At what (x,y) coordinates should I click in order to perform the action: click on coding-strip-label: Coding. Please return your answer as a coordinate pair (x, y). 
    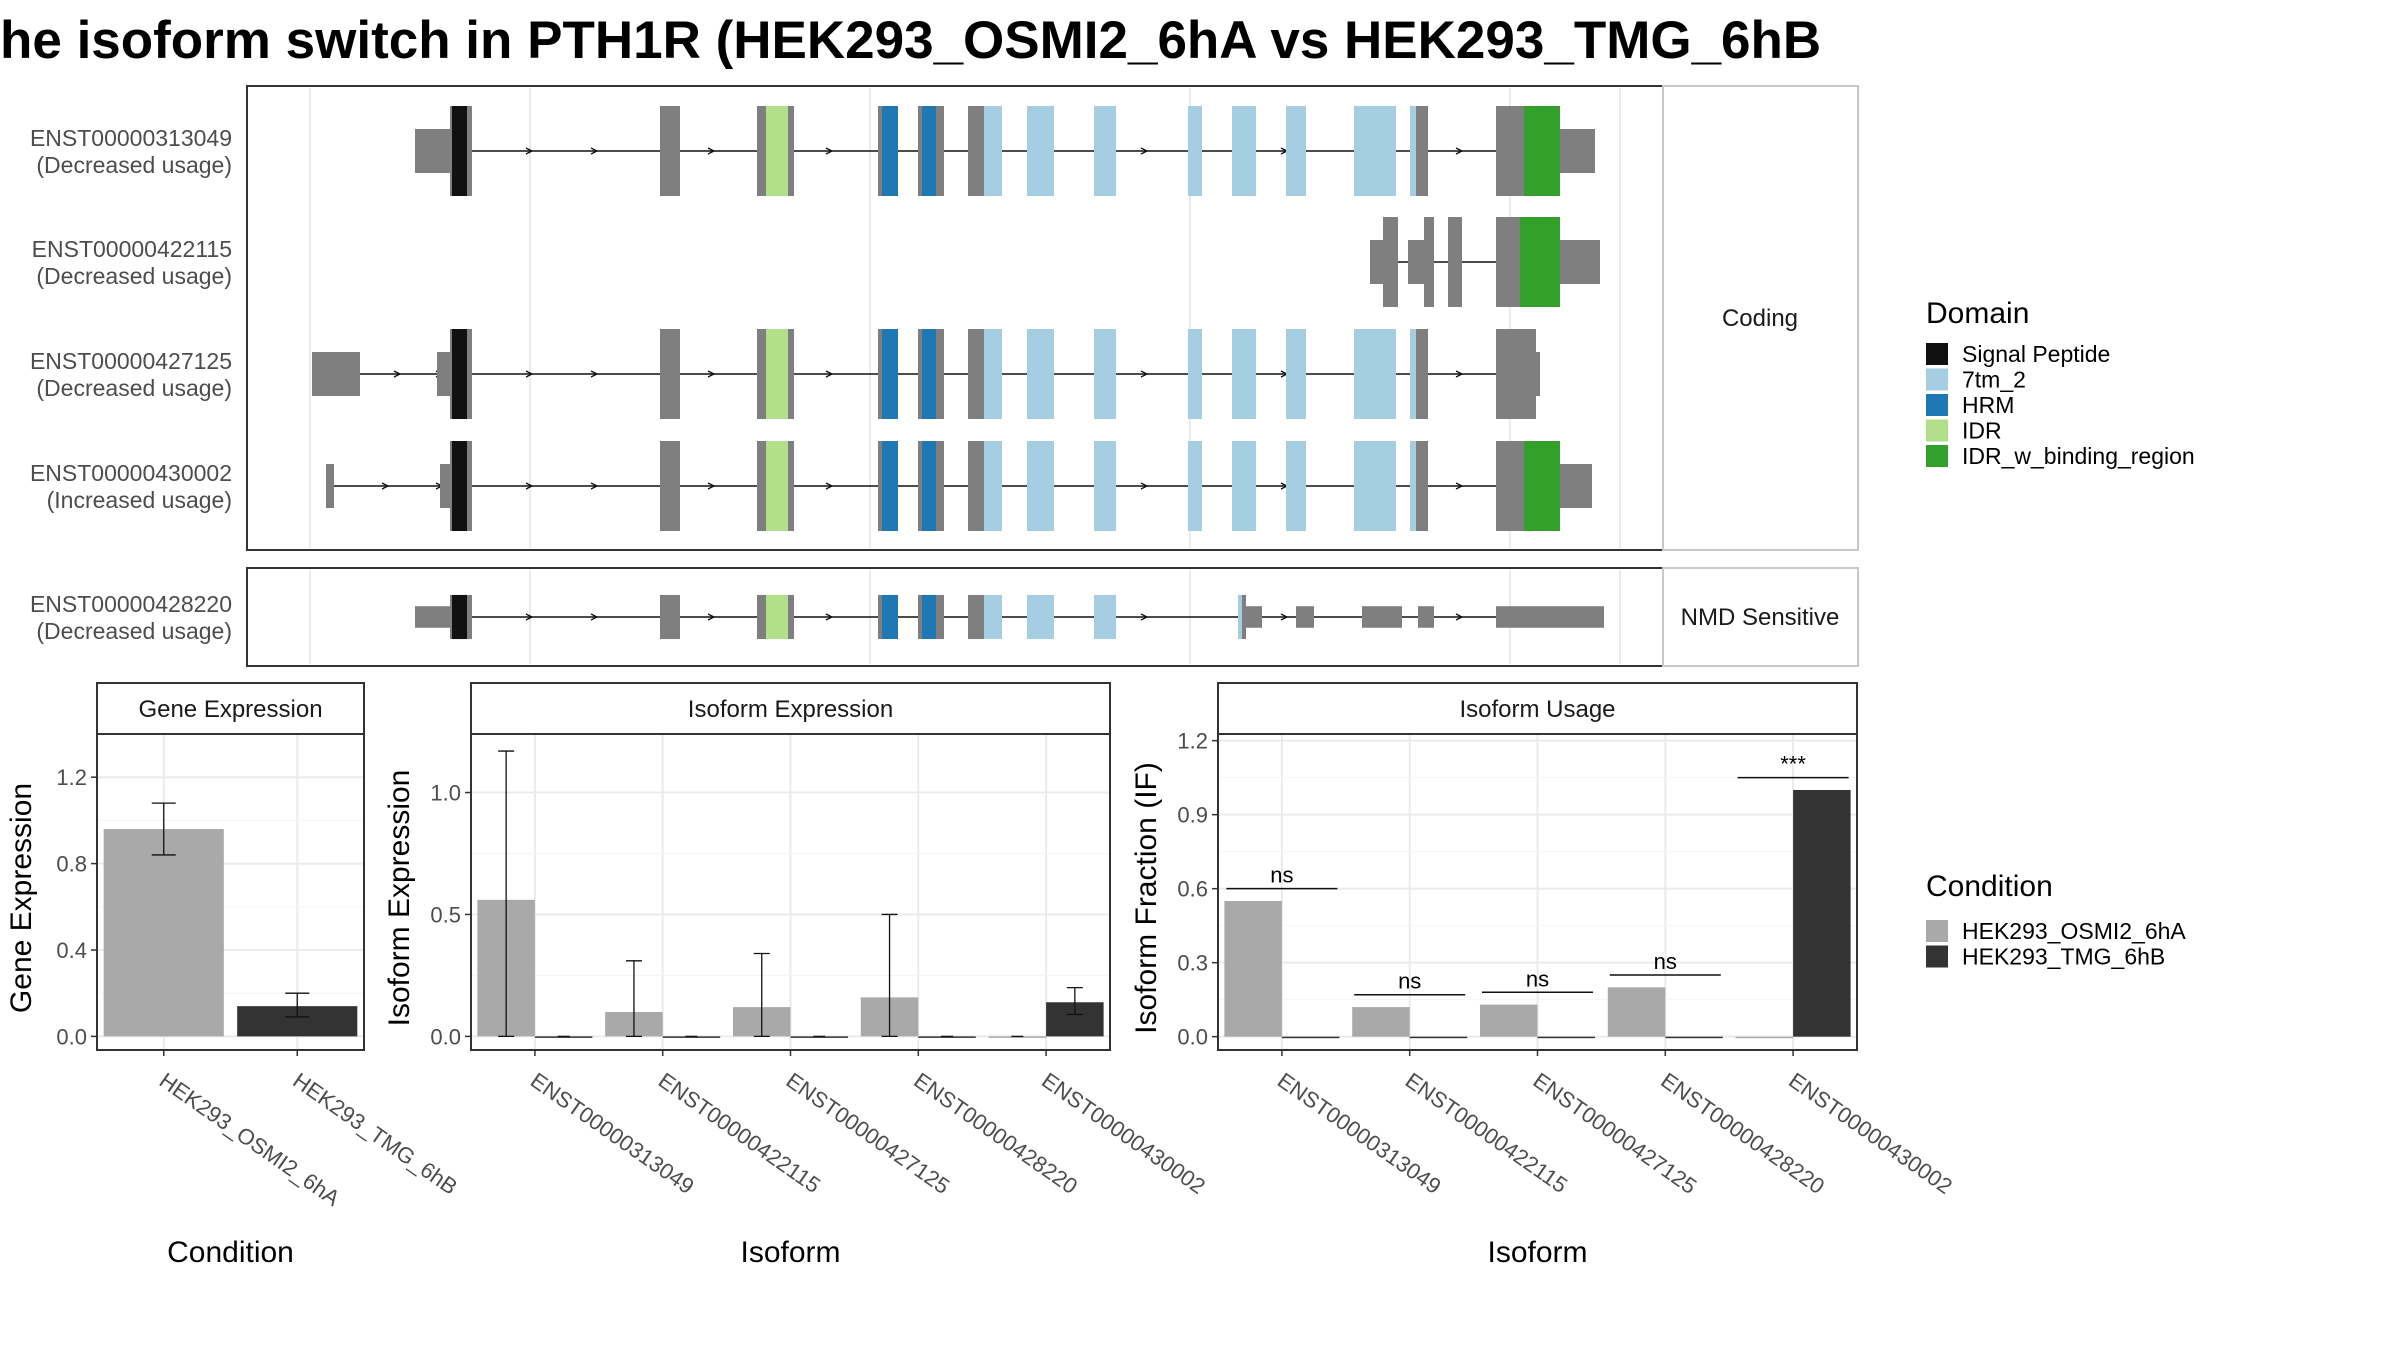
    Looking at the image, I should click on (1760, 318).